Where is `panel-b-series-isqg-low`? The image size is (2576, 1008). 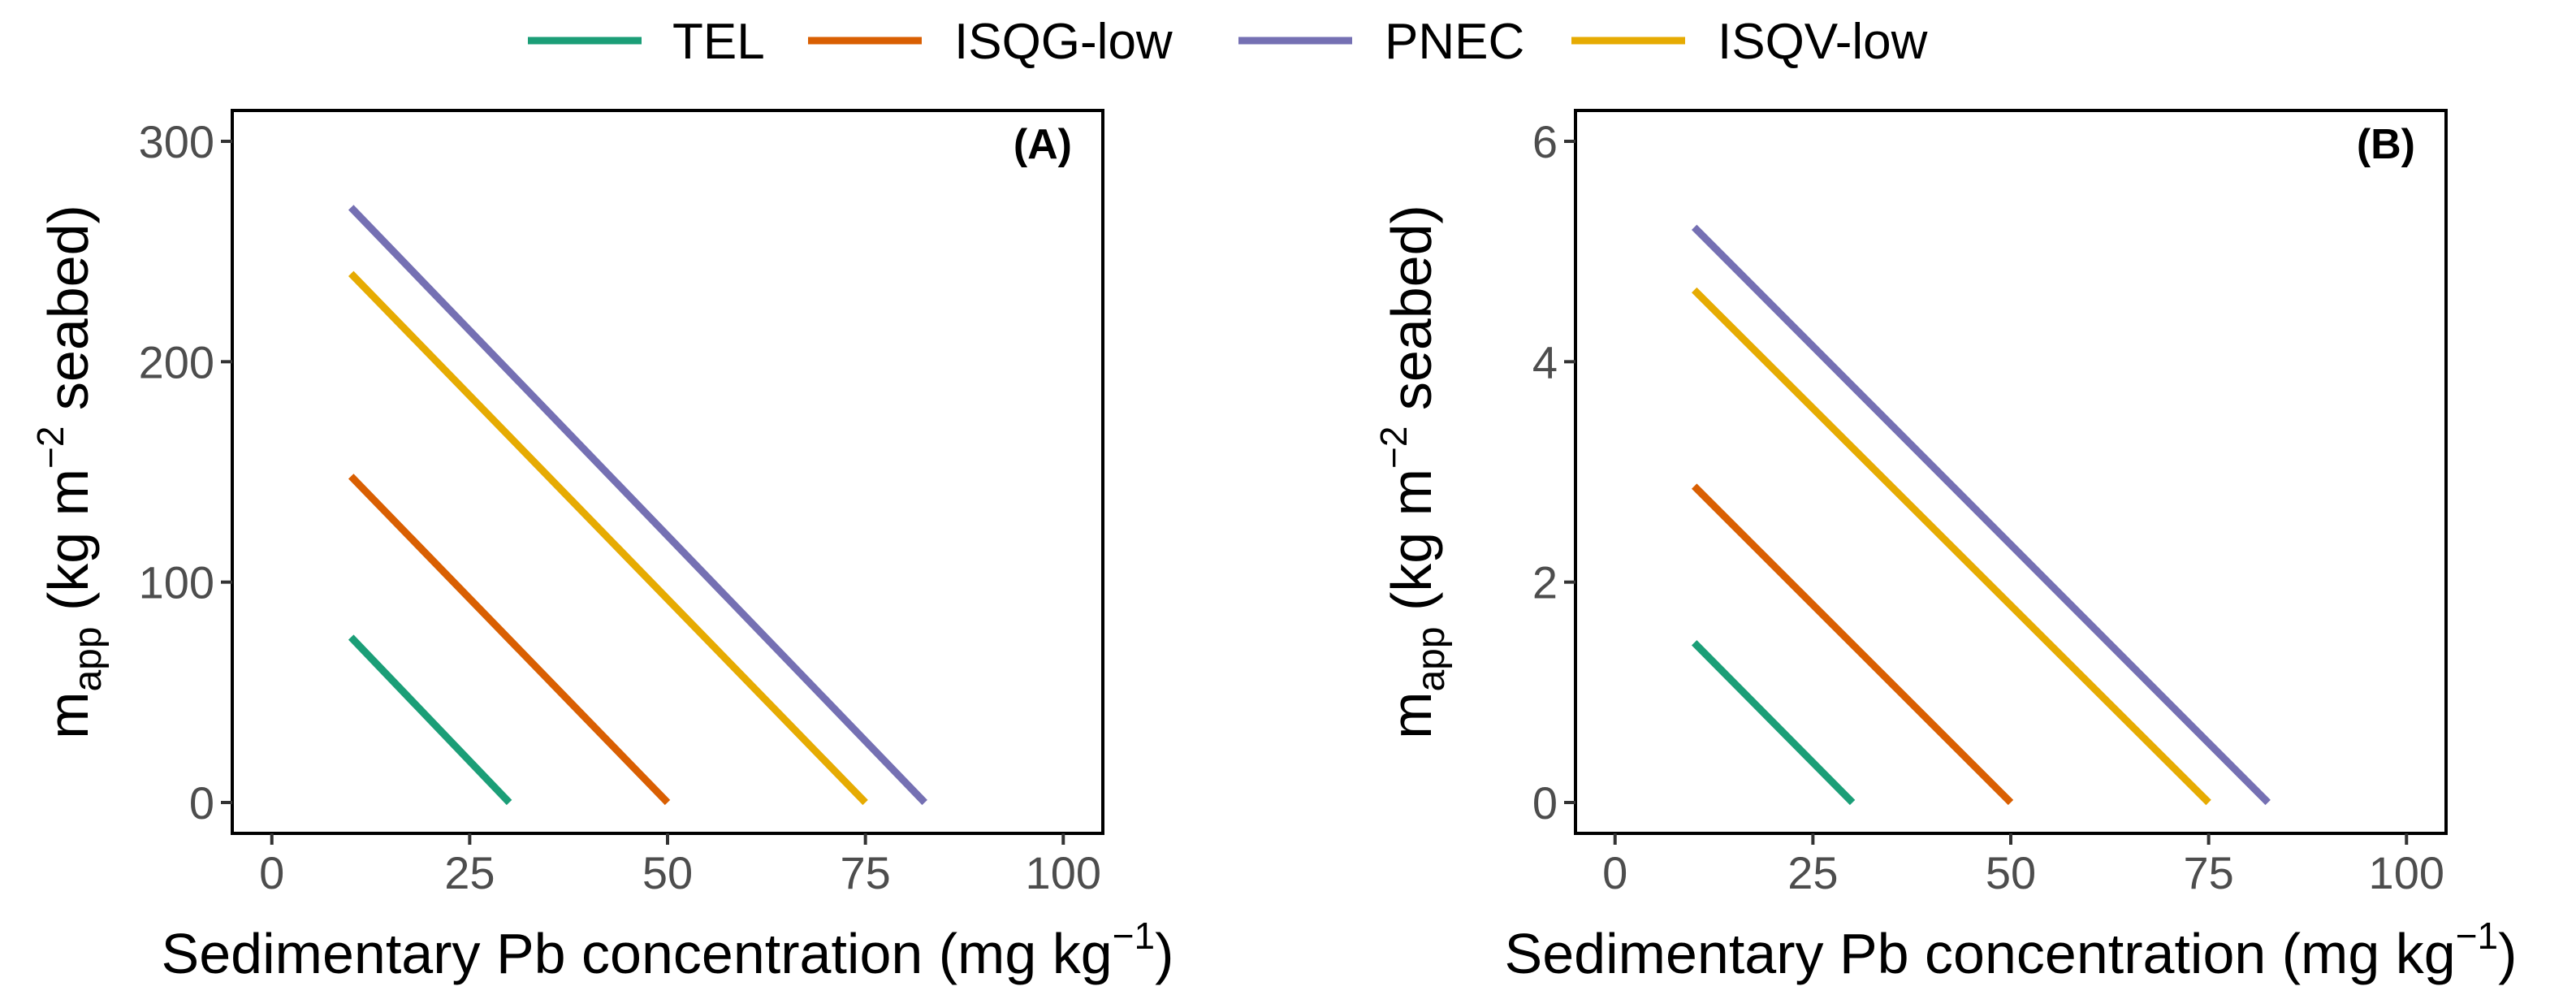
panel-b-series-isqg-low is located at coordinates (1853, 644).